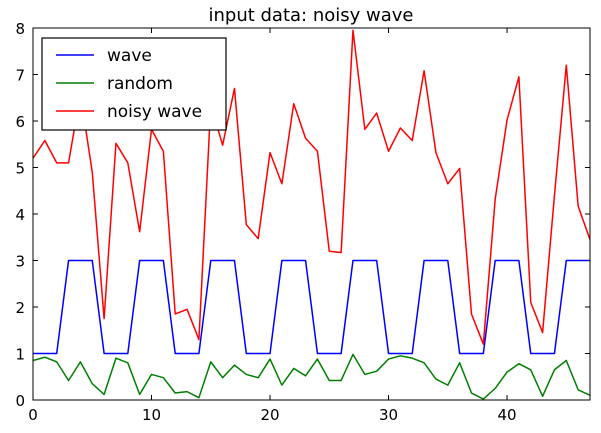 The width and height of the screenshot is (601, 433). I want to click on legend-label-wave: wave, so click(129, 56).